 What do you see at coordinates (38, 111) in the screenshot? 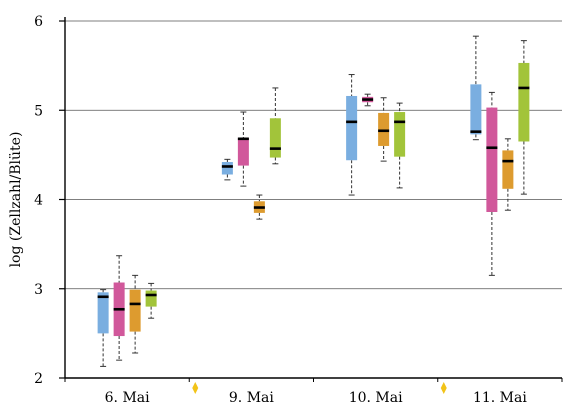
I see `y-tick-label: 5` at bounding box center [38, 111].